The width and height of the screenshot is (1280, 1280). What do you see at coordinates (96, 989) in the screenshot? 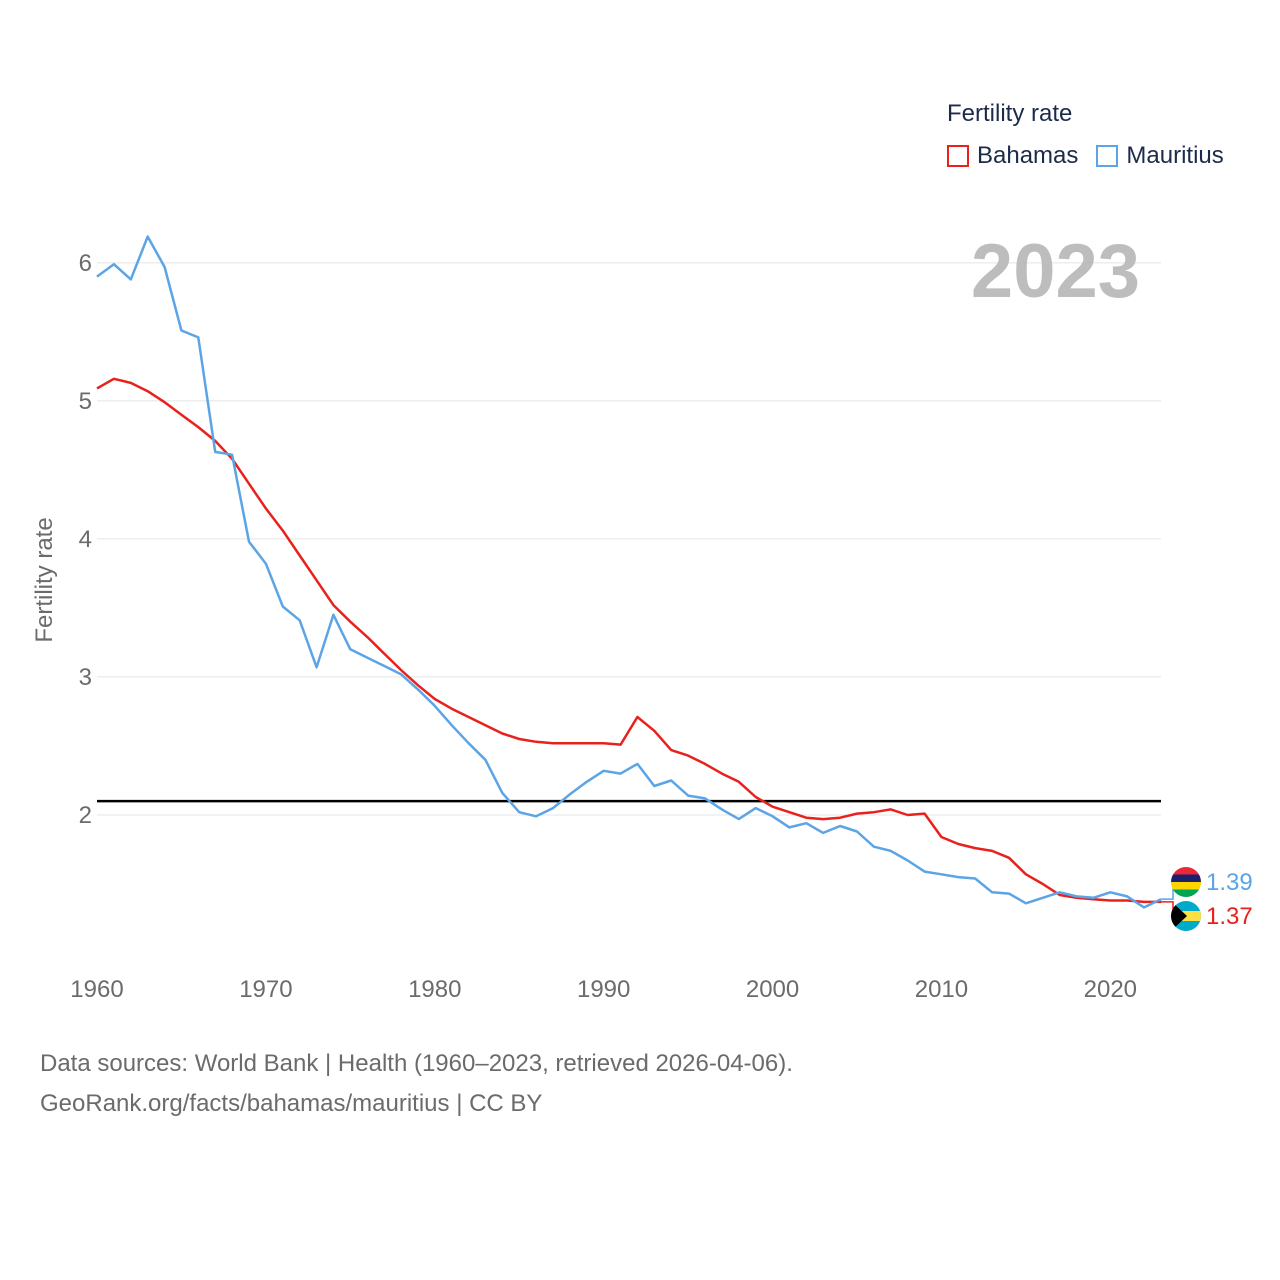
I see `x-tick-label-1960: 1960` at bounding box center [96, 989].